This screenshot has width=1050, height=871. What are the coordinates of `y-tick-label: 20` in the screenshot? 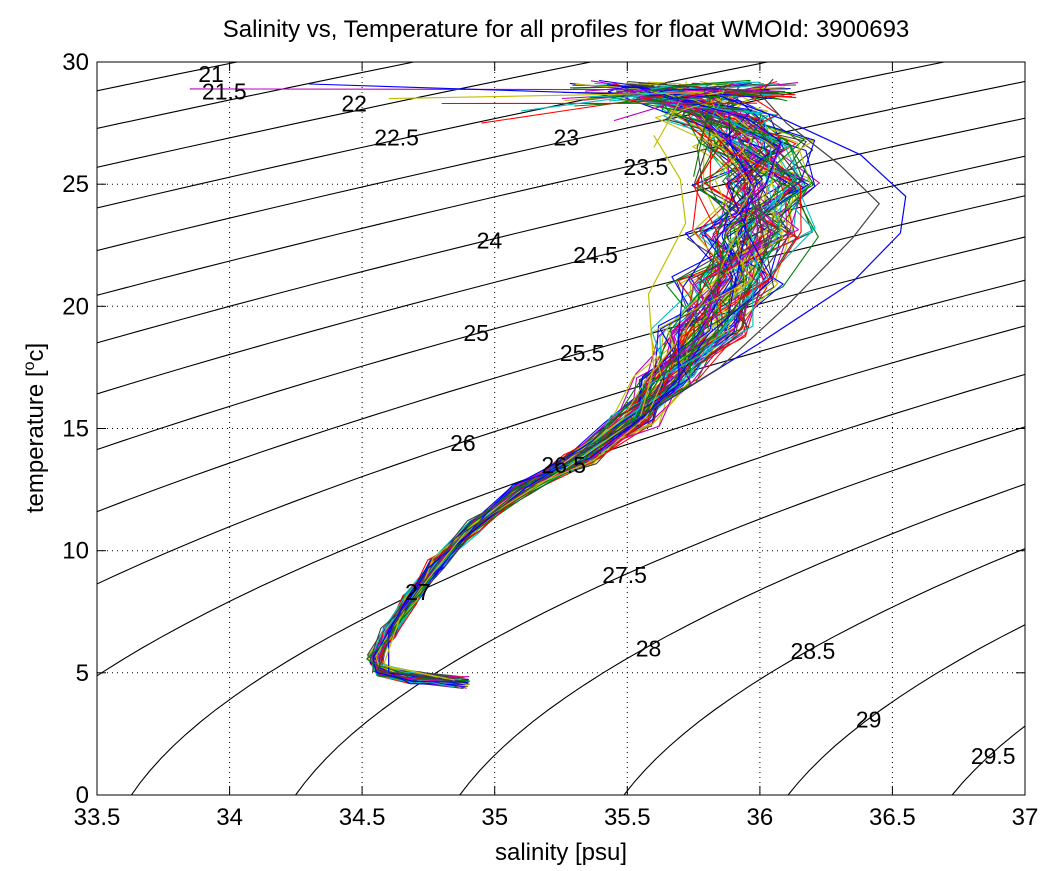 It's located at (75, 306).